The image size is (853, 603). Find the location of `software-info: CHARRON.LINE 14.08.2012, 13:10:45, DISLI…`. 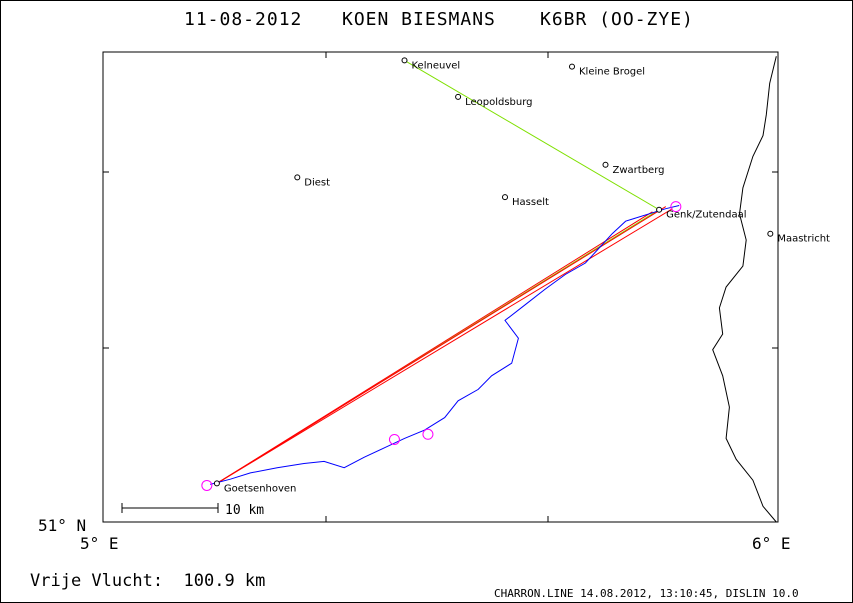

software-info: CHARRON.LINE 14.08.2012, 13:10:45, DISLI… is located at coordinates (646, 593).